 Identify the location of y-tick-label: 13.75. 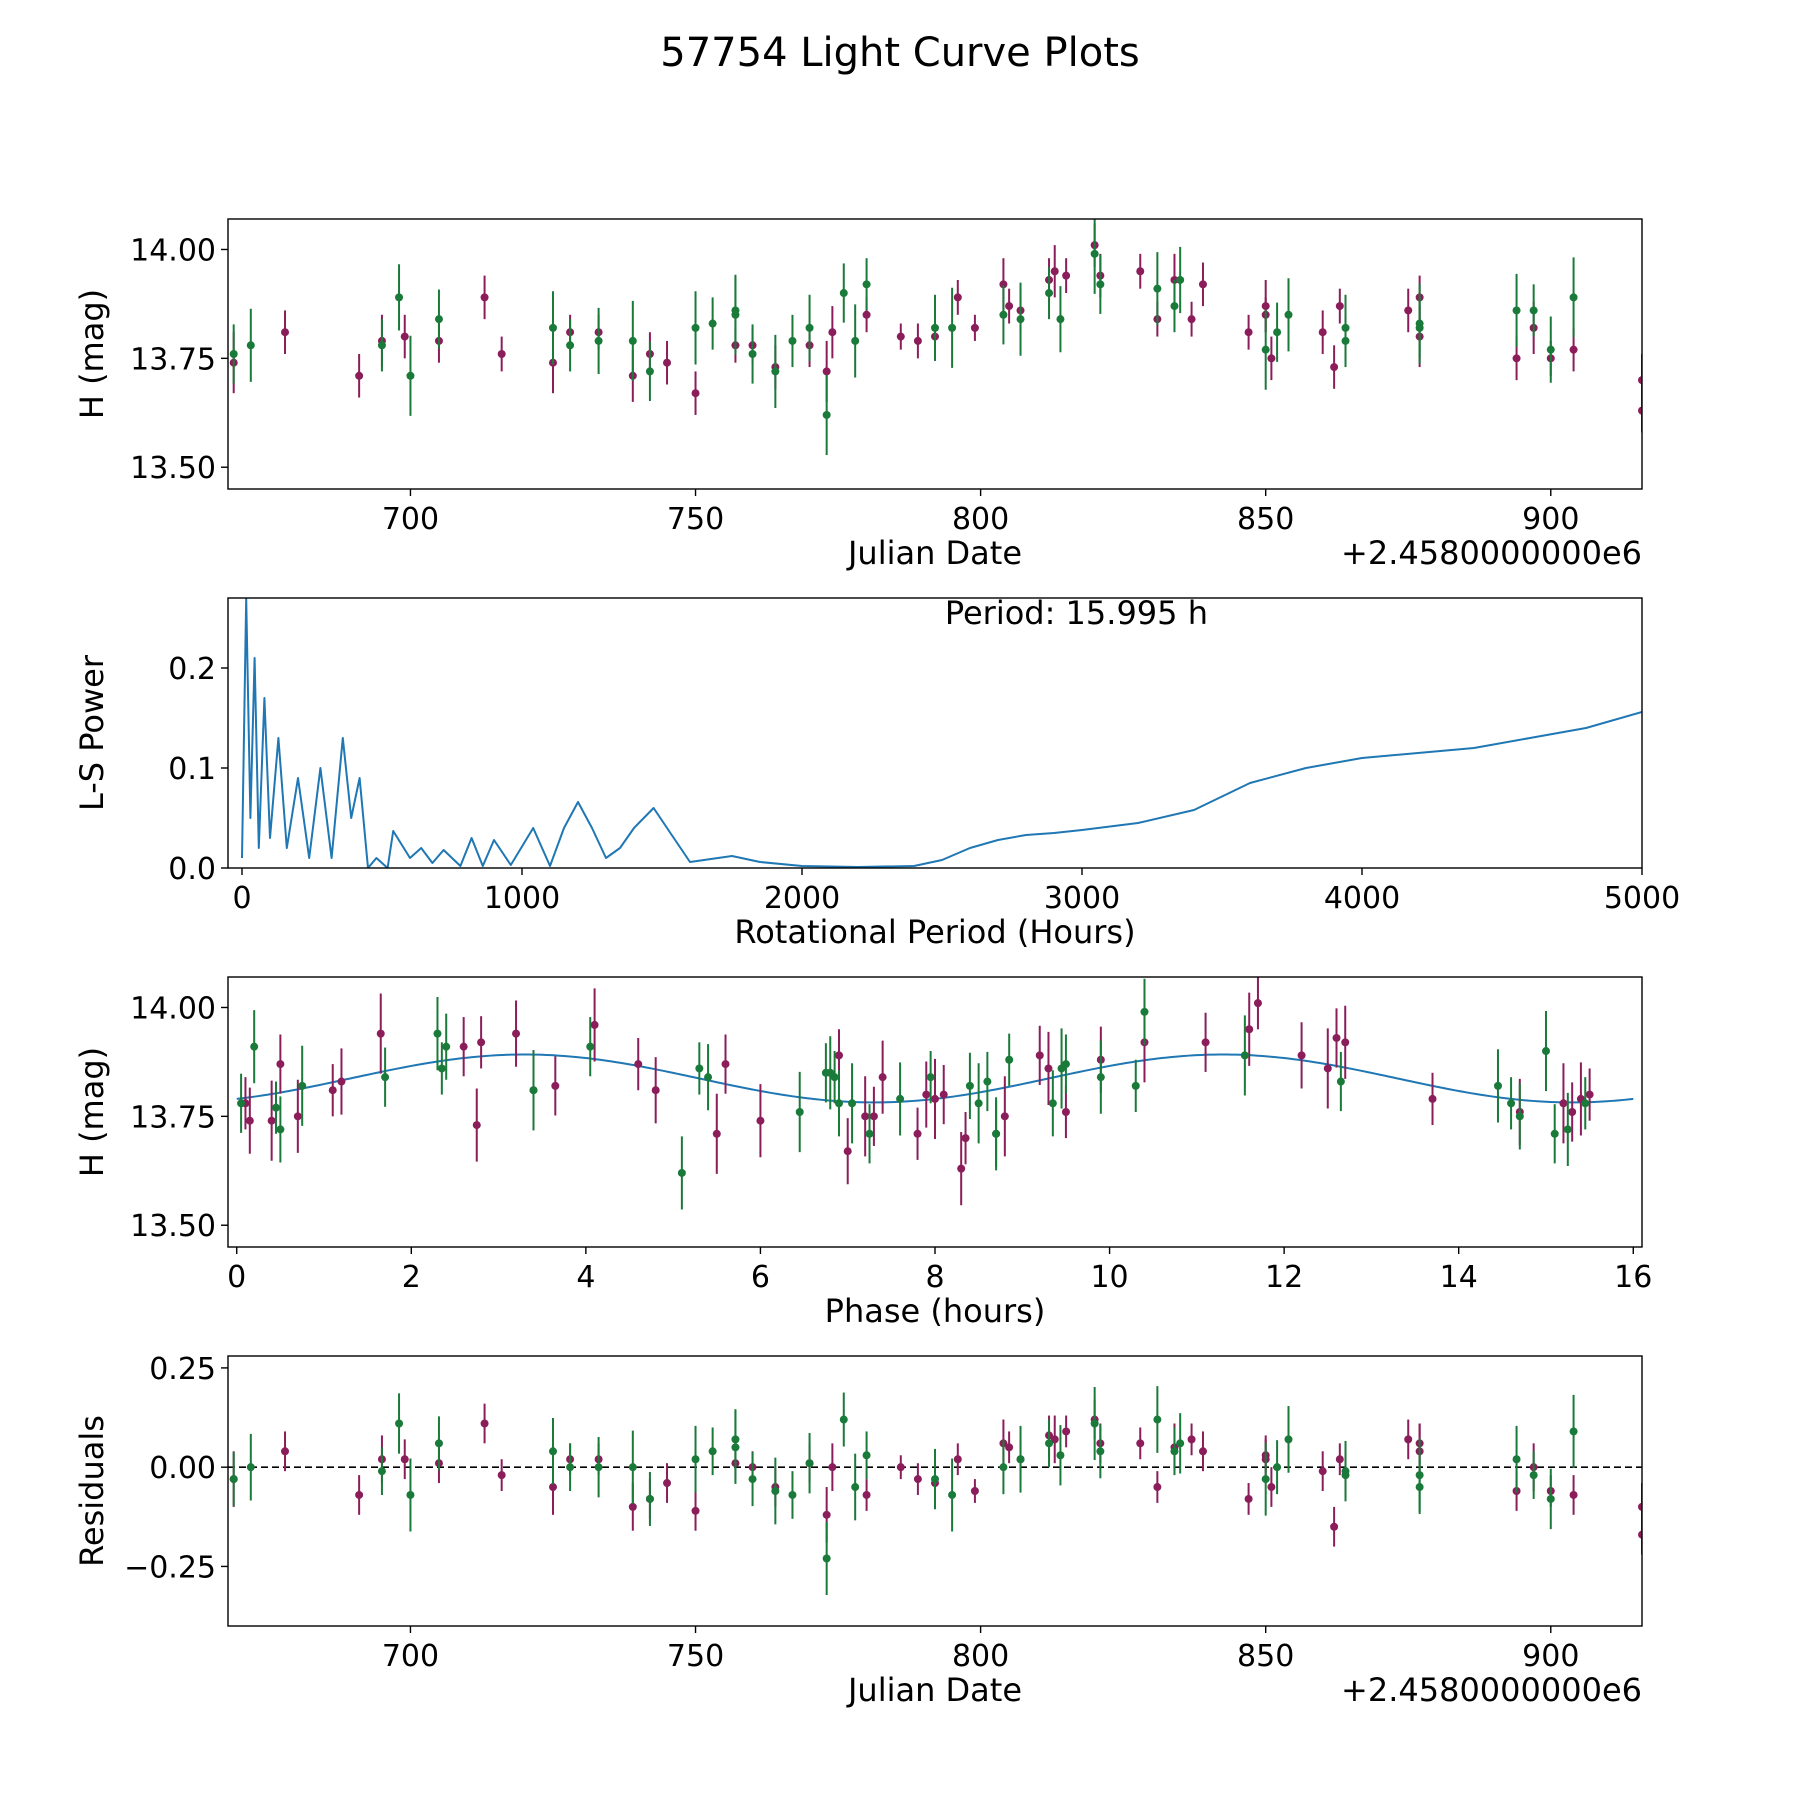
(173, 359).